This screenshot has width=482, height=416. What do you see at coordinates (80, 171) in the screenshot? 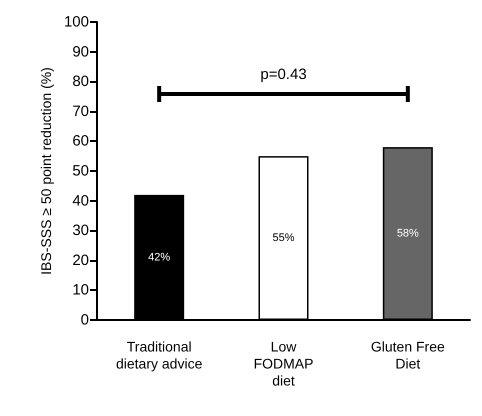
I see `y-tick-label: 50` at bounding box center [80, 171].